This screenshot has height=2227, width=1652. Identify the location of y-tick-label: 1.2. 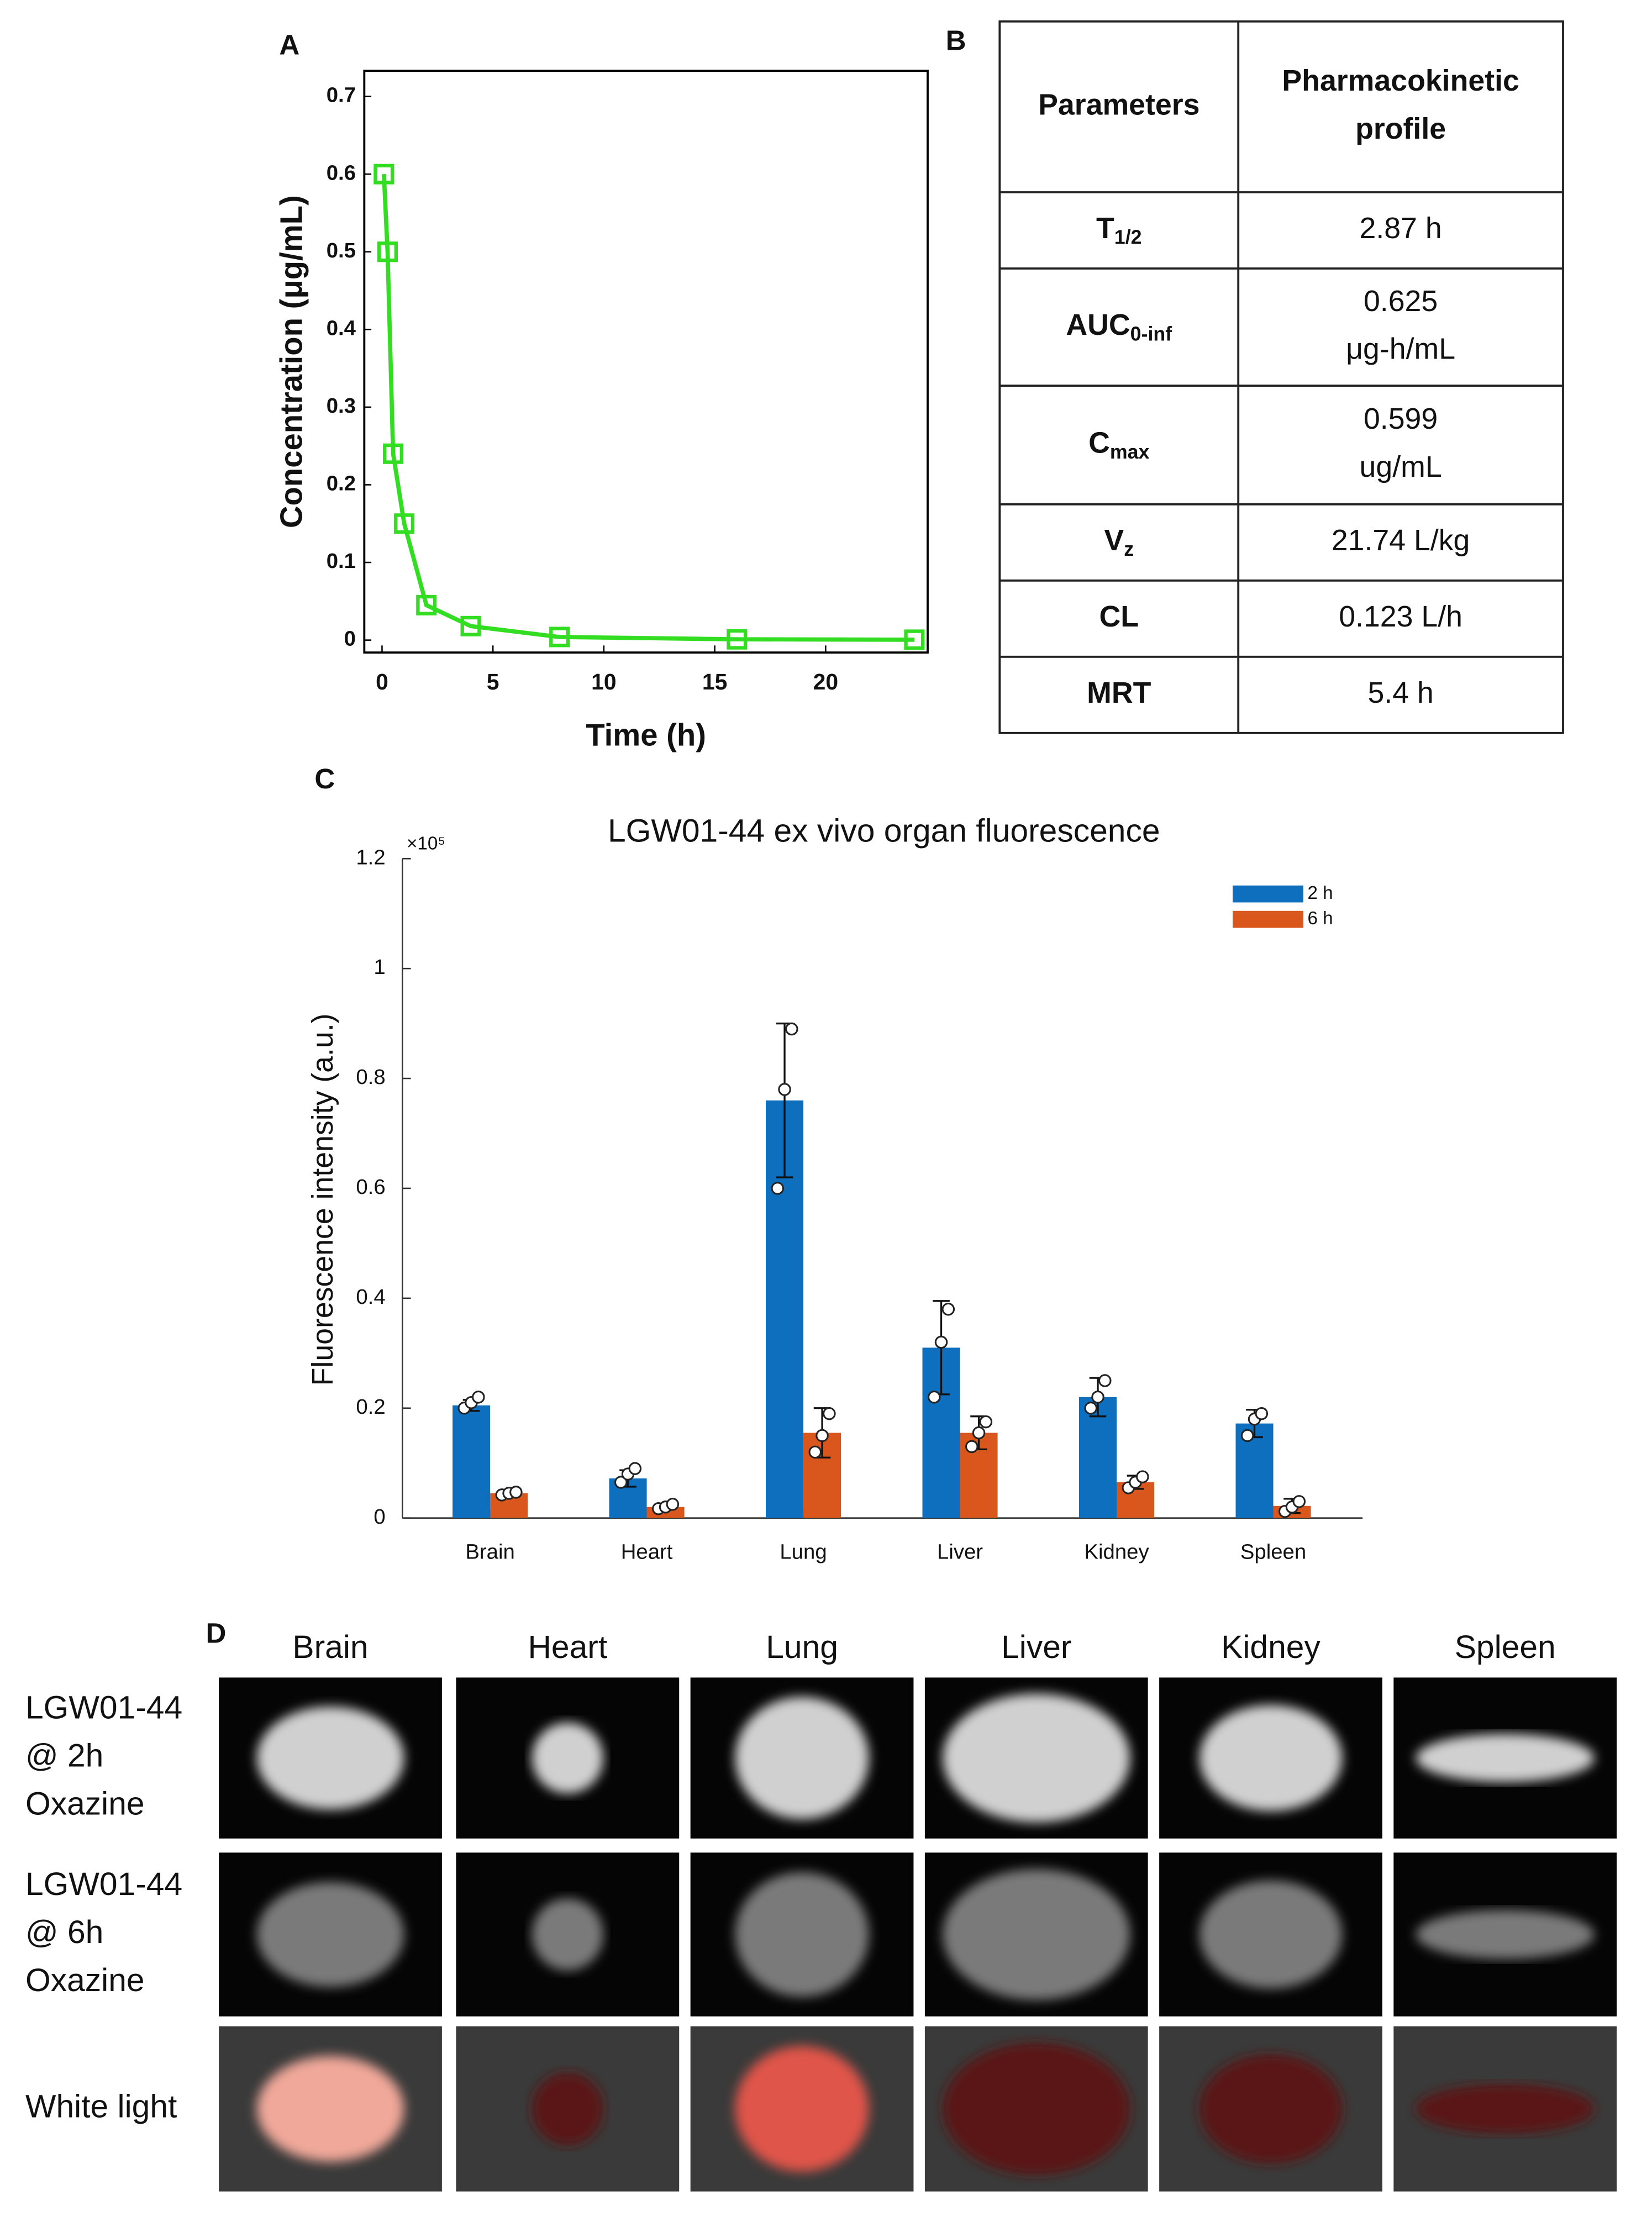
(370, 857).